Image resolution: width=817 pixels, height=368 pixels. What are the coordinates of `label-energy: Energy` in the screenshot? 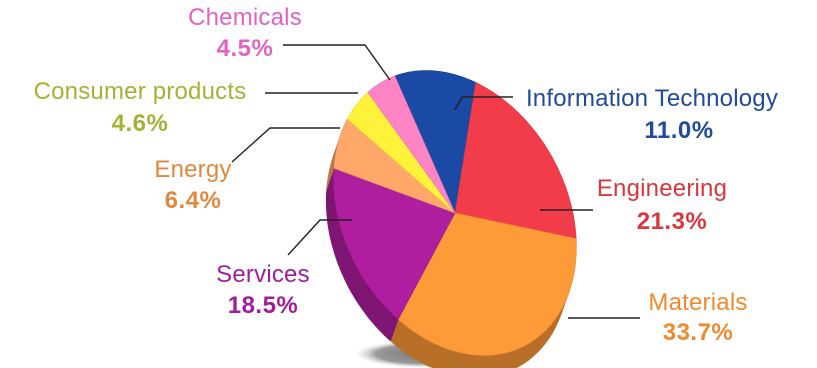 It's located at (192, 169).